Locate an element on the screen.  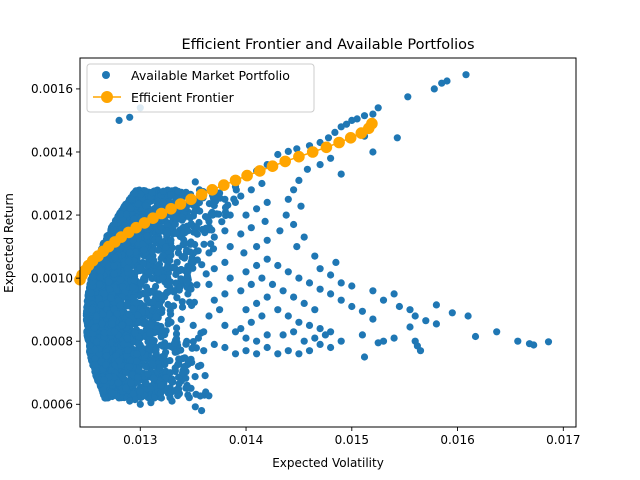
x-tick-label: 0.015 is located at coordinates (352, 440).